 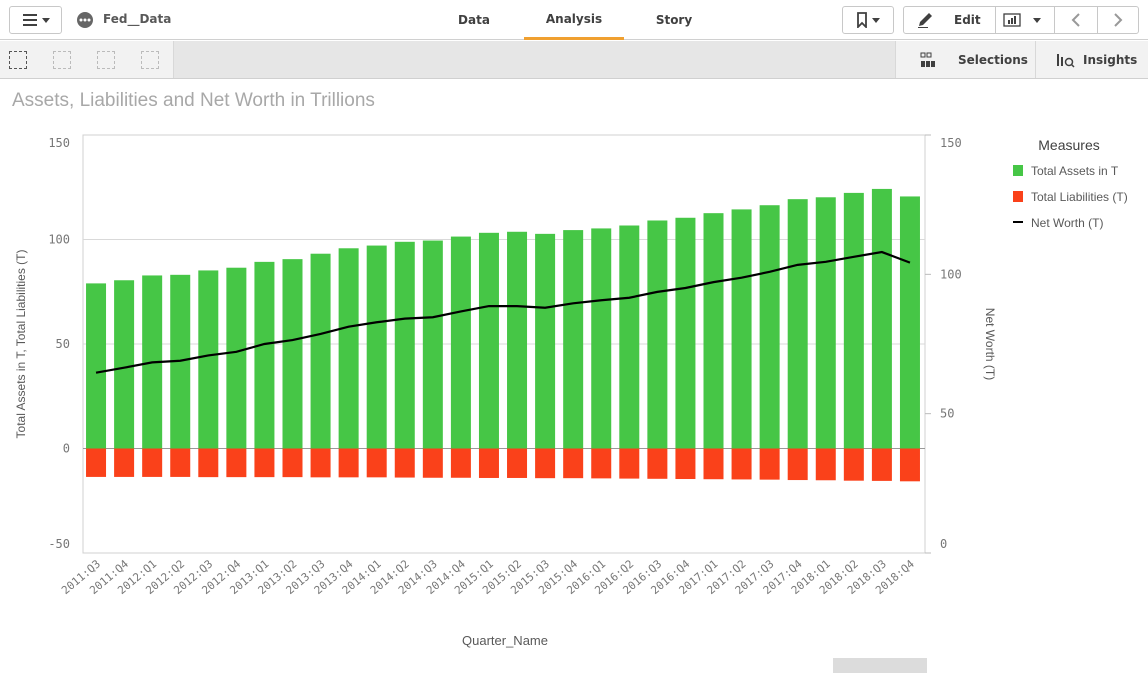 What do you see at coordinates (150, 60) in the screenshot?
I see `clear-selections-icon` at bounding box center [150, 60].